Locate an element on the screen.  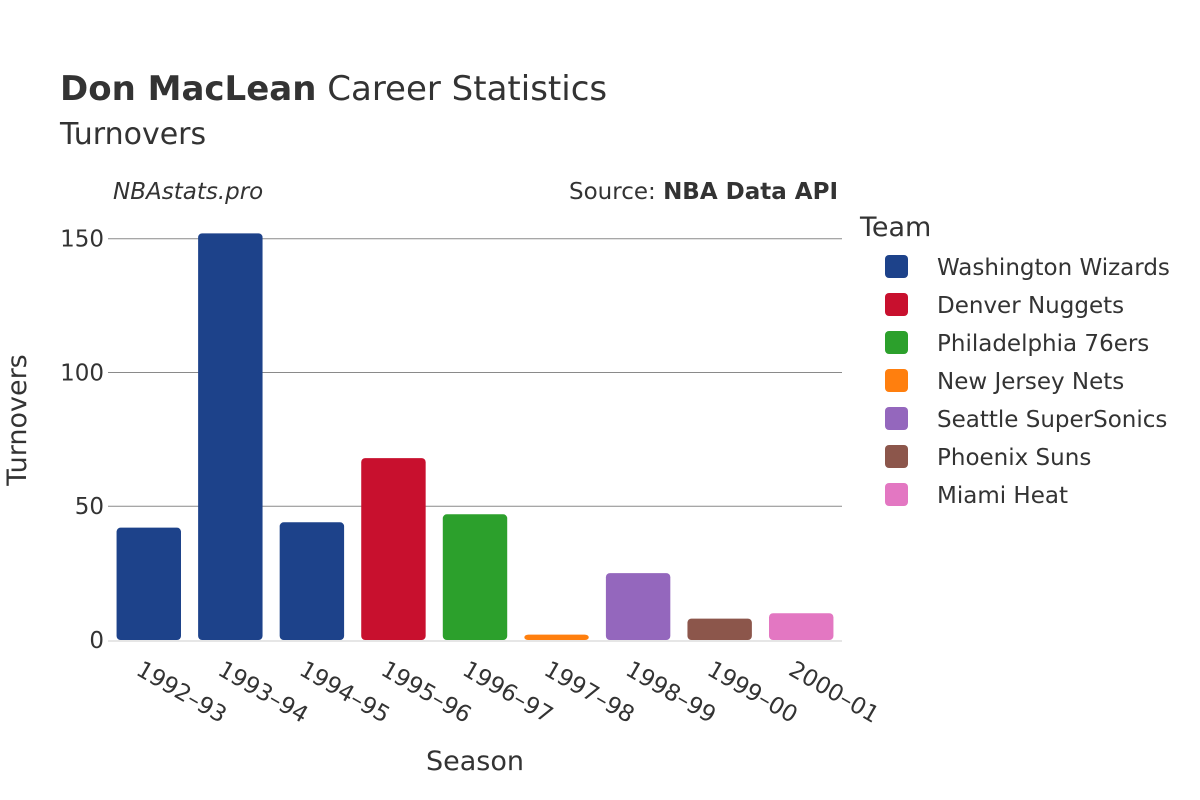
bar-1995–96 is located at coordinates (393, 549).